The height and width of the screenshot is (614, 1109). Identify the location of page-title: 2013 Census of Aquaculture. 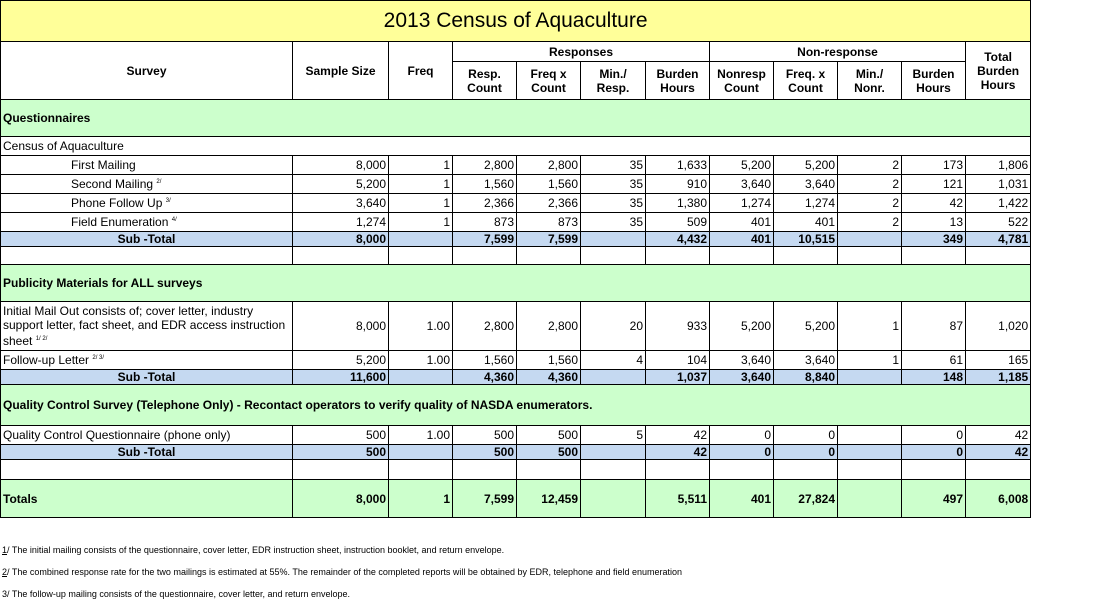
(516, 21).